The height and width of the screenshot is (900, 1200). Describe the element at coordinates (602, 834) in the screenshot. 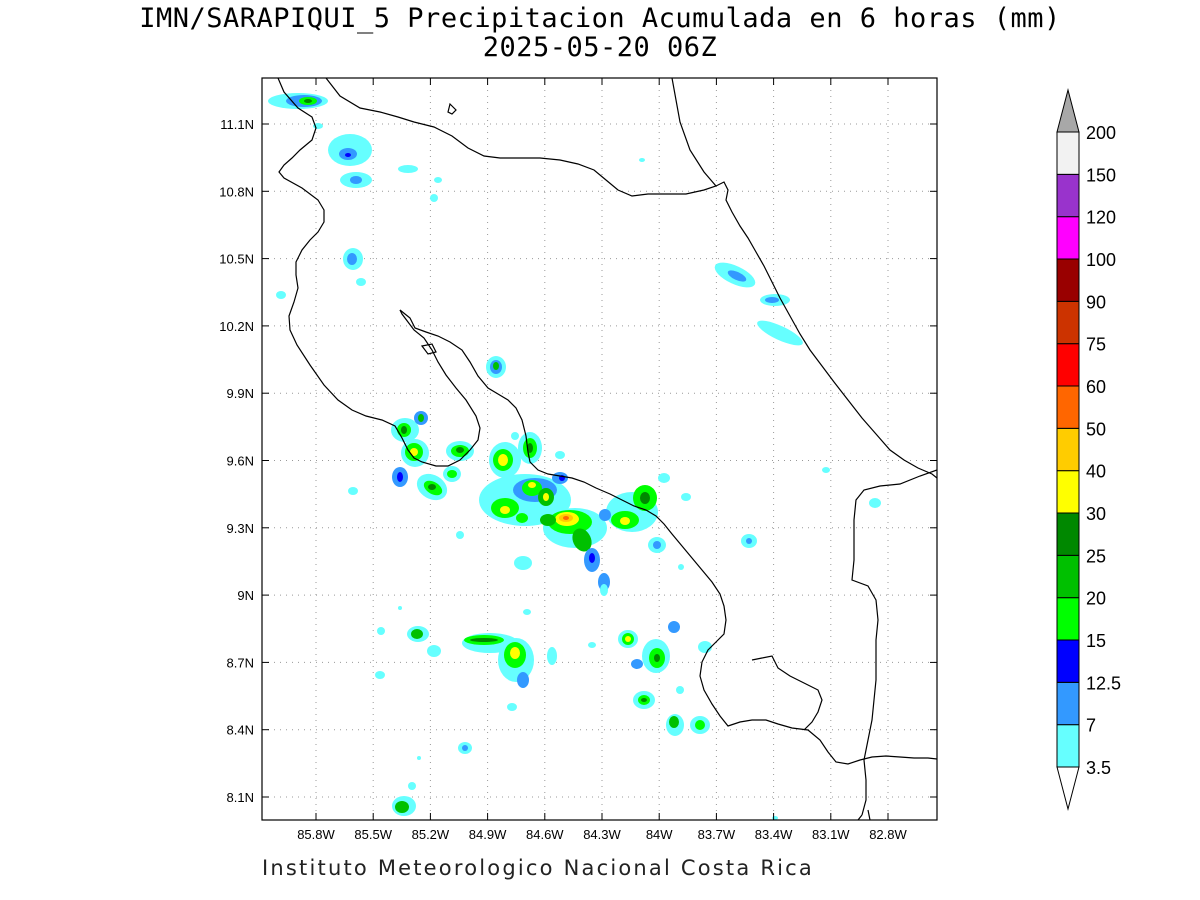

I see `x-tick-label: 84.3W` at that location.